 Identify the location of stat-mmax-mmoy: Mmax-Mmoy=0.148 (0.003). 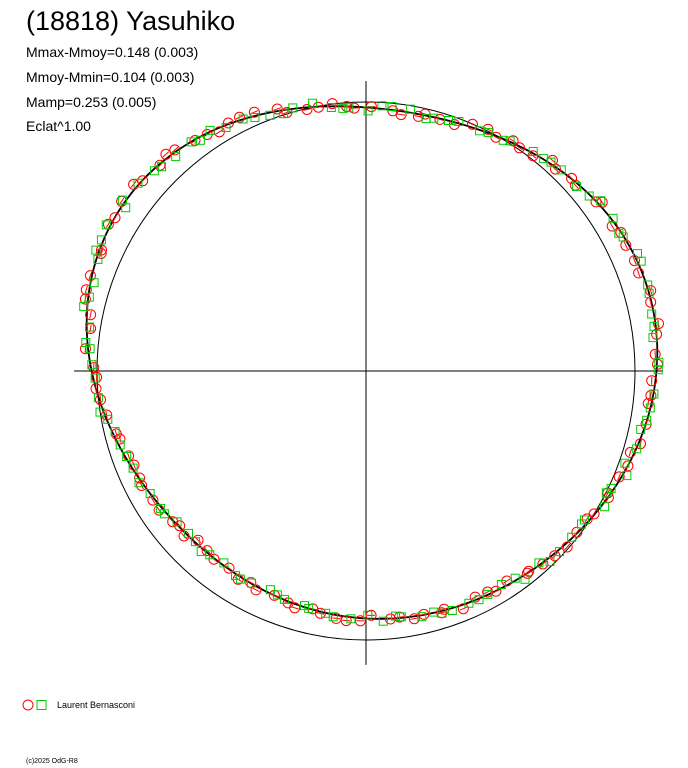
(112, 52).